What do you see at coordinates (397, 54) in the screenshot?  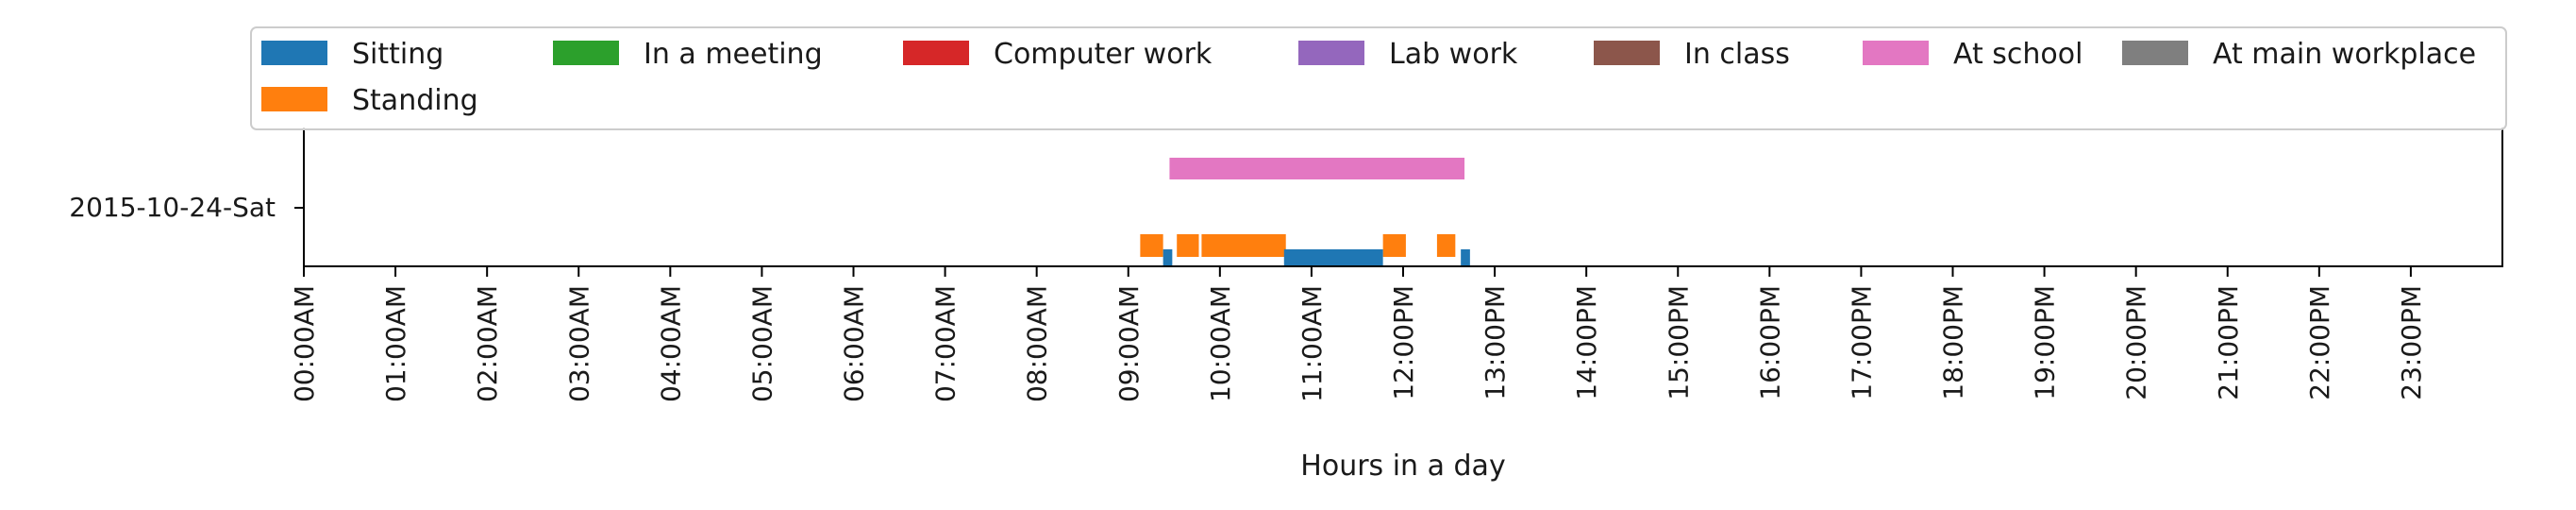 I see `legend-label-sitting: Sitting` at bounding box center [397, 54].